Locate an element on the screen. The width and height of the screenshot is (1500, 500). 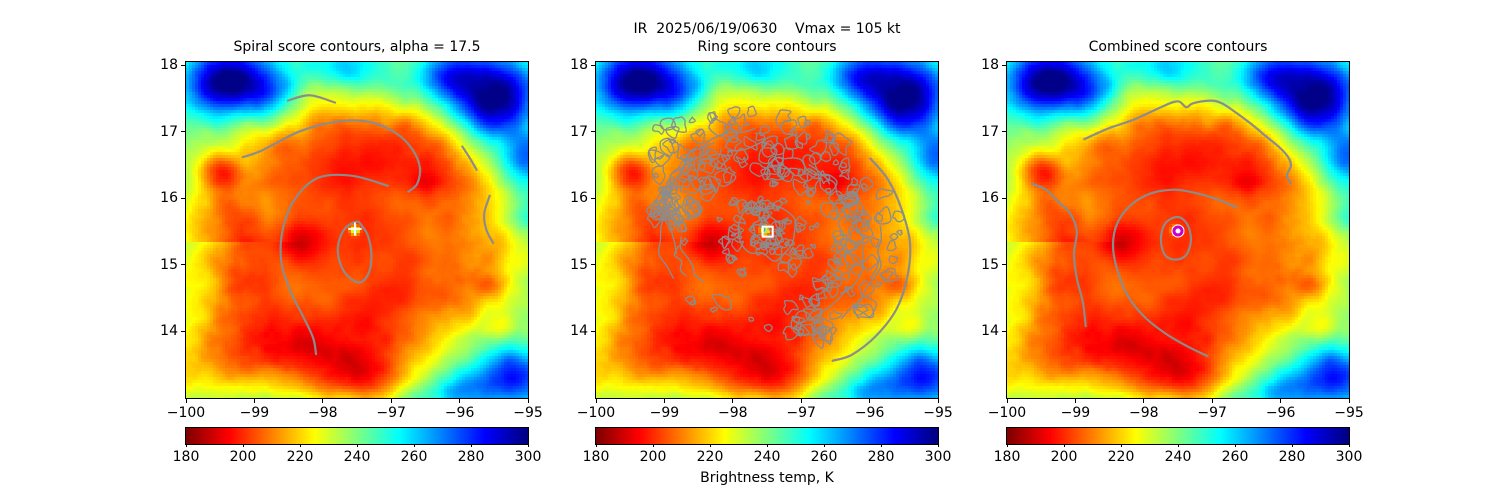
y-tick-label: 18 is located at coordinates (579, 65).